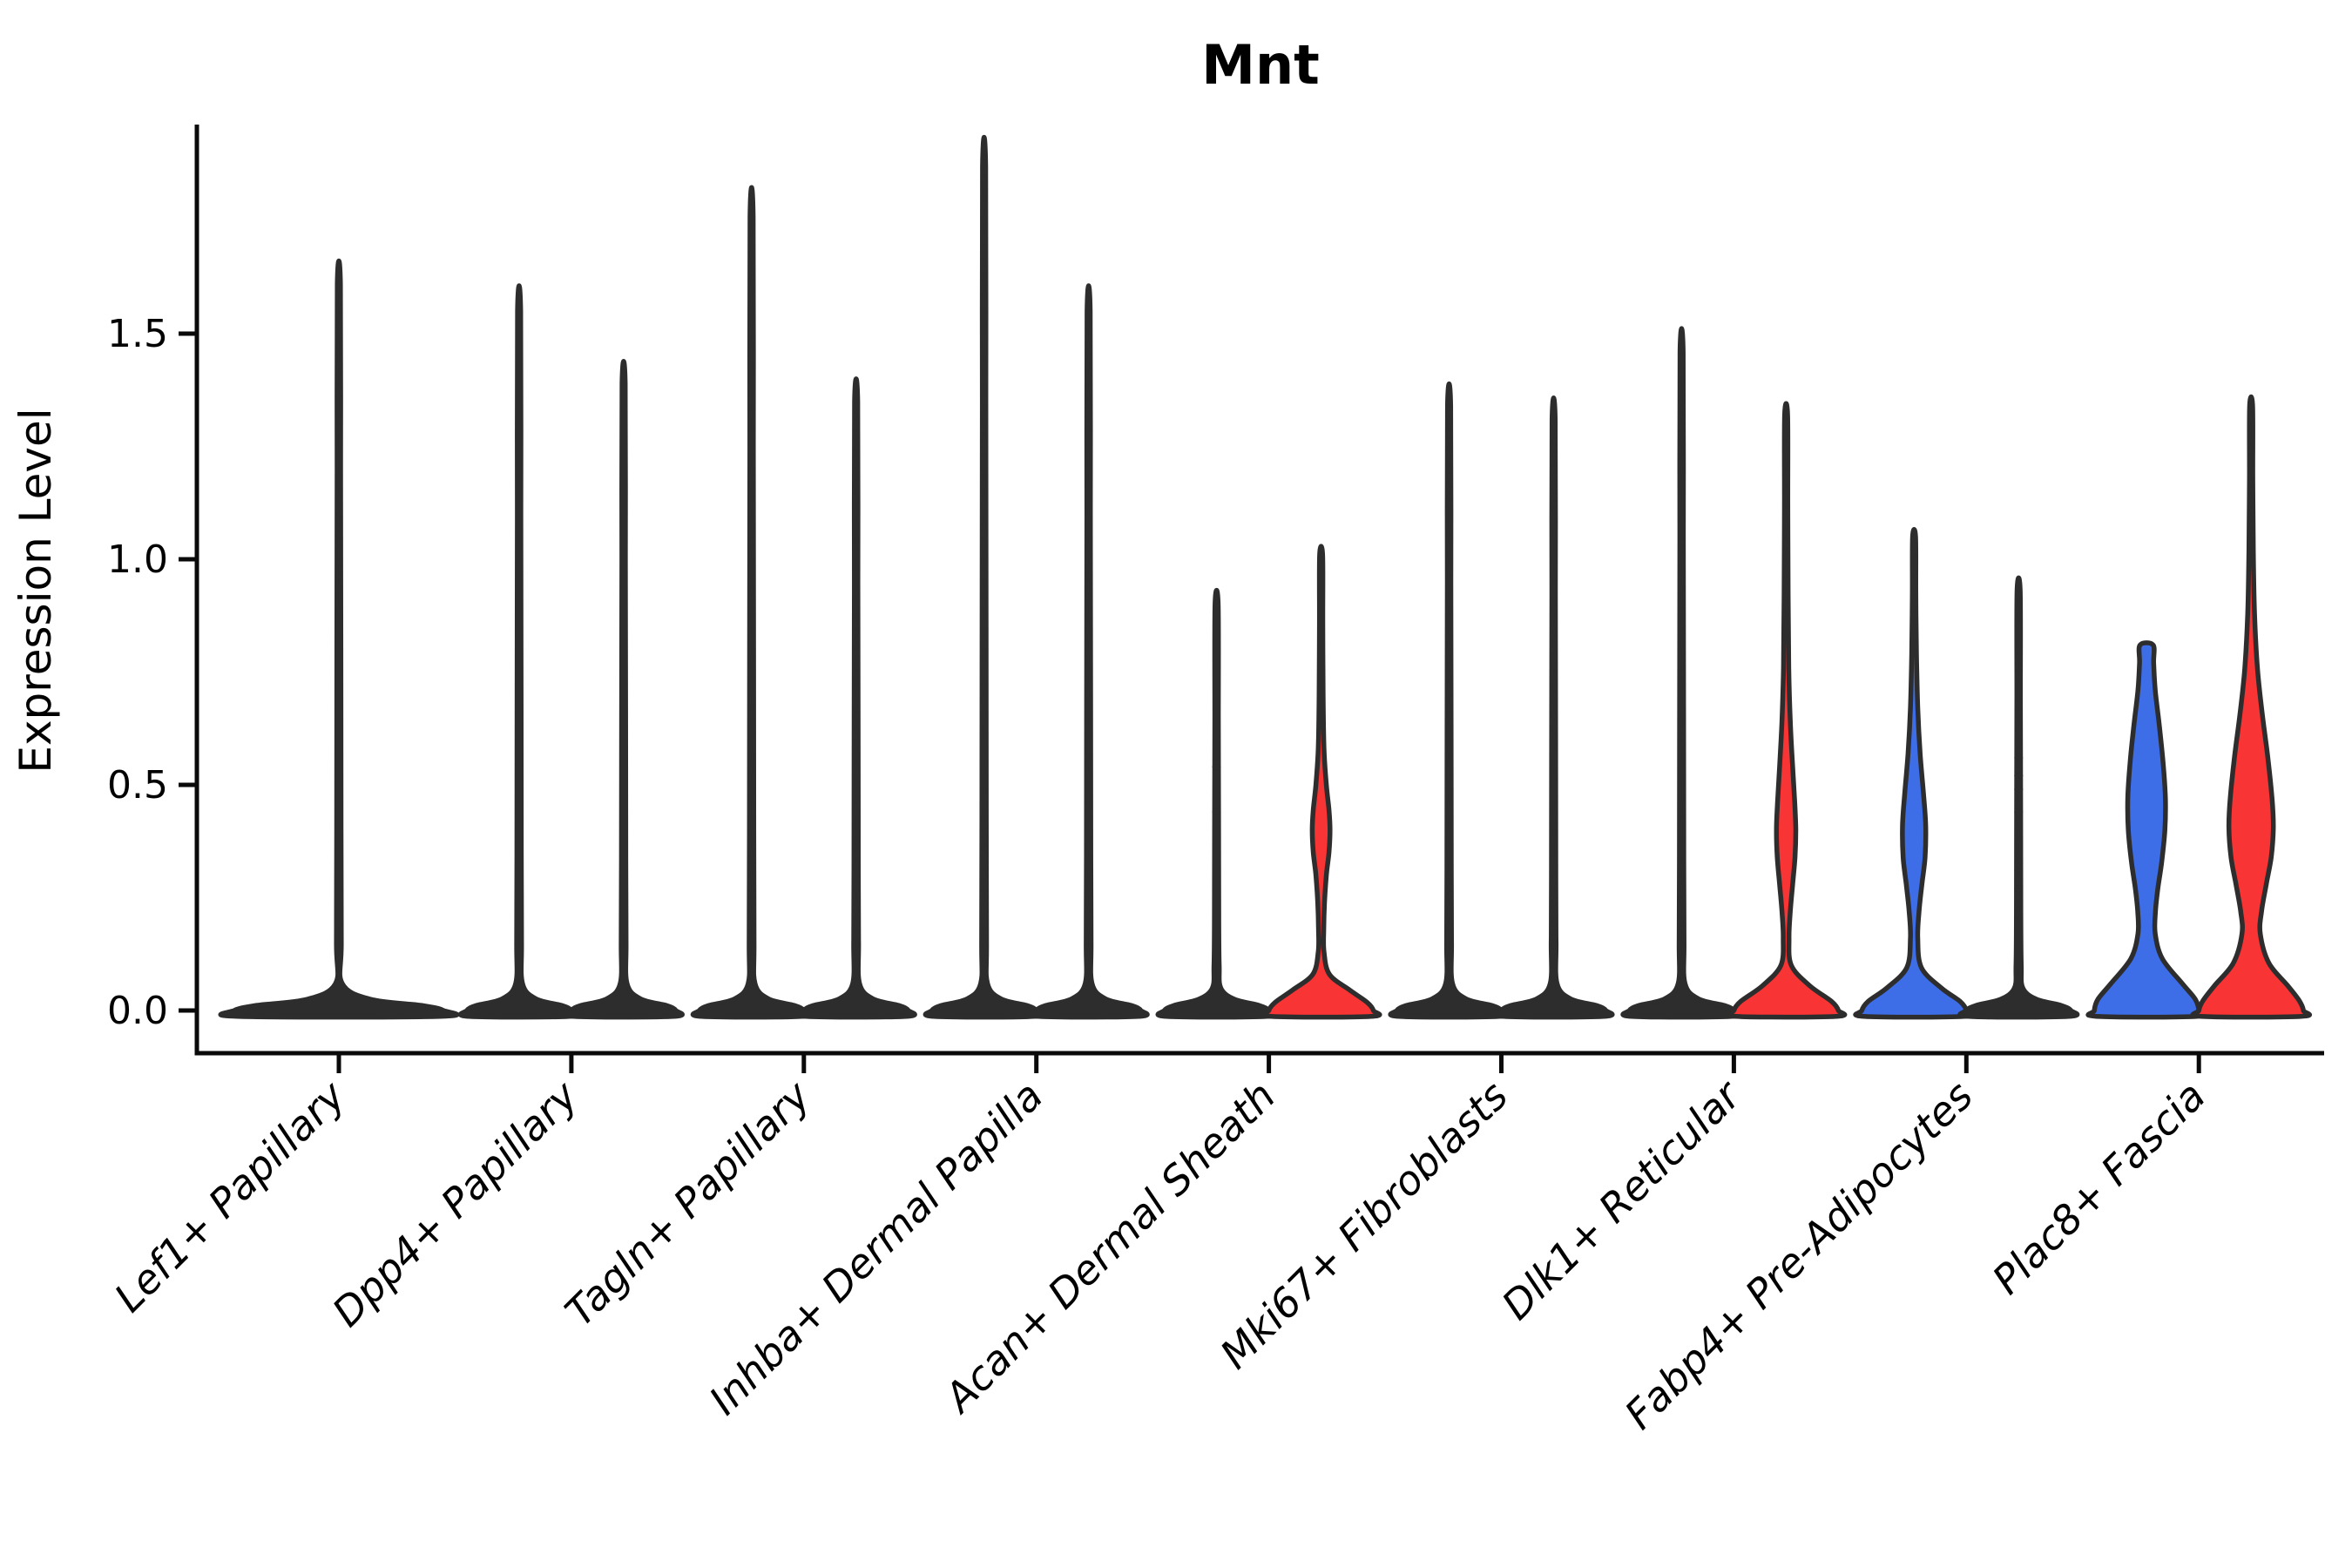 Image resolution: width=2352 pixels, height=1568 pixels. What do you see at coordinates (1088, 651) in the screenshot?
I see `violin-inhba-right` at bounding box center [1088, 651].